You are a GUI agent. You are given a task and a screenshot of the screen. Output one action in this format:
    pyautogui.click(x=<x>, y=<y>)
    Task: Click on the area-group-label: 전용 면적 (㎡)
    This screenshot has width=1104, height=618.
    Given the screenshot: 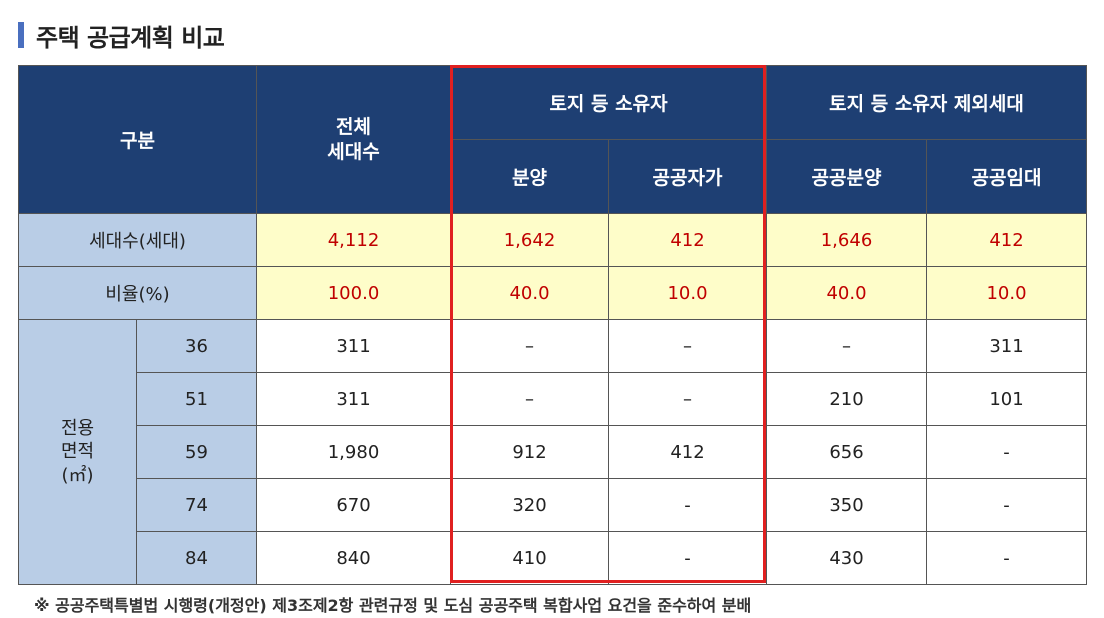 What is the action you would take?
    pyautogui.click(x=77, y=452)
    